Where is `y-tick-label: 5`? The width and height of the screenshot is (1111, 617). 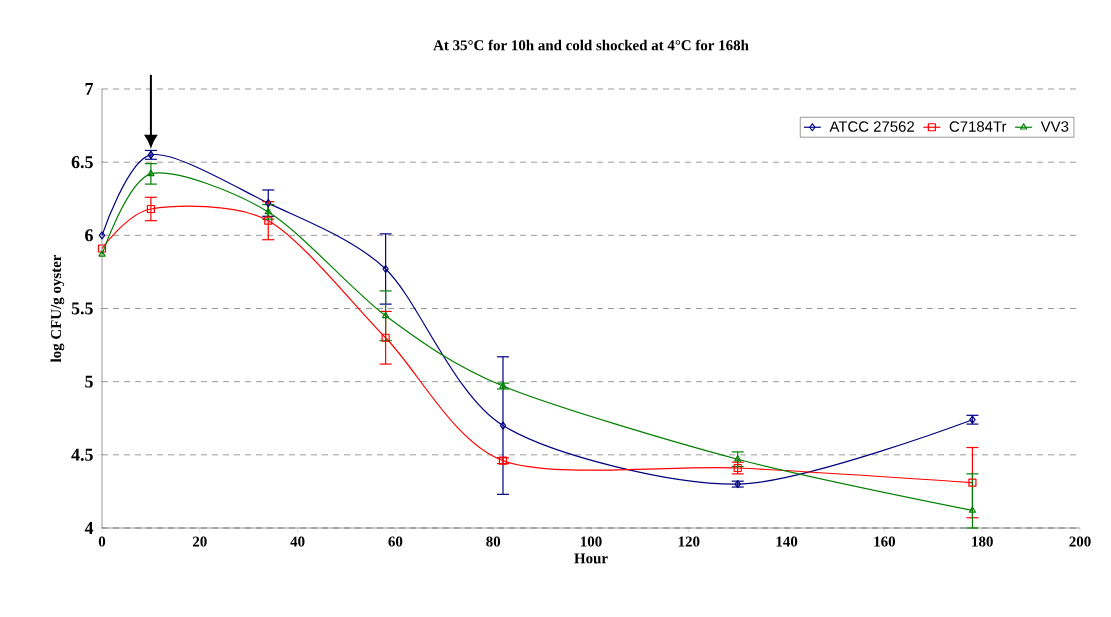
y-tick-label: 5 is located at coordinates (89, 381).